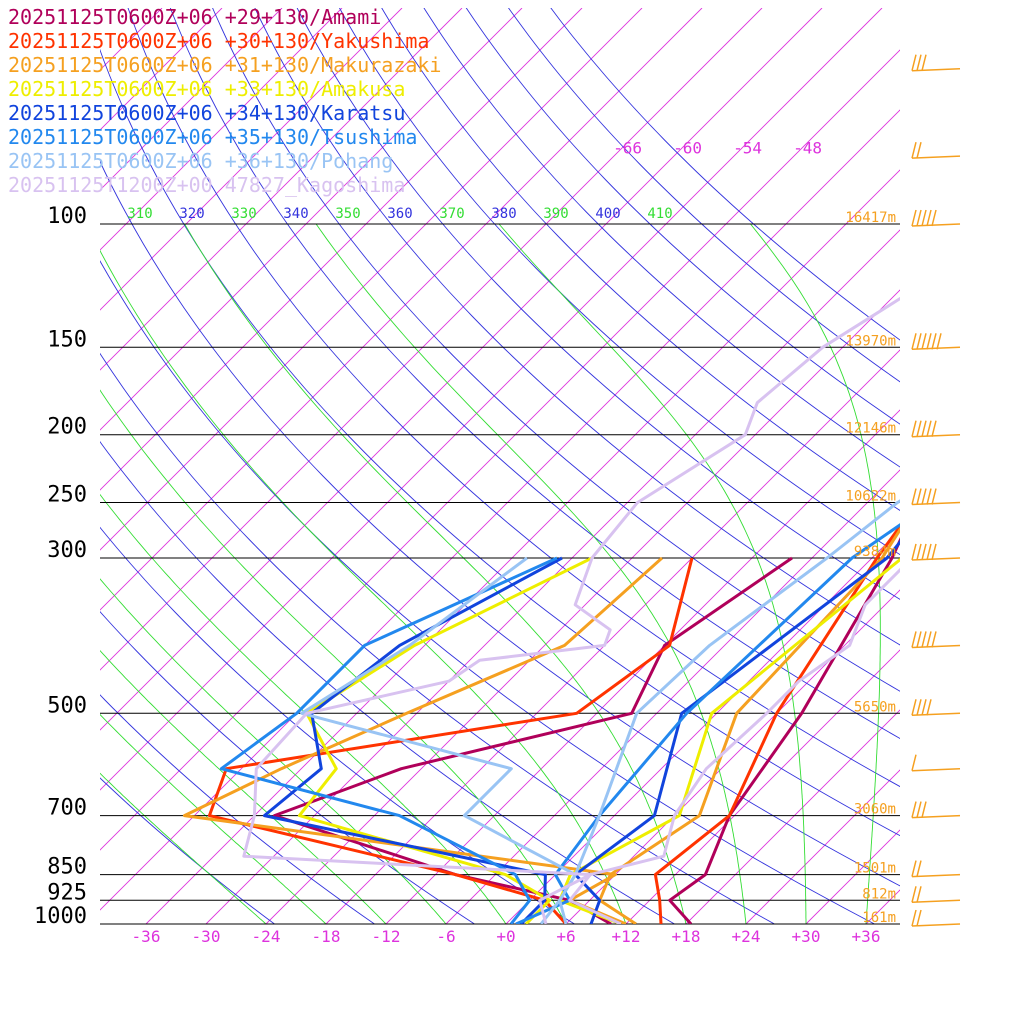 The width and height of the screenshot is (1024, 1024). I want to click on theta-label: 370, so click(451, 214).